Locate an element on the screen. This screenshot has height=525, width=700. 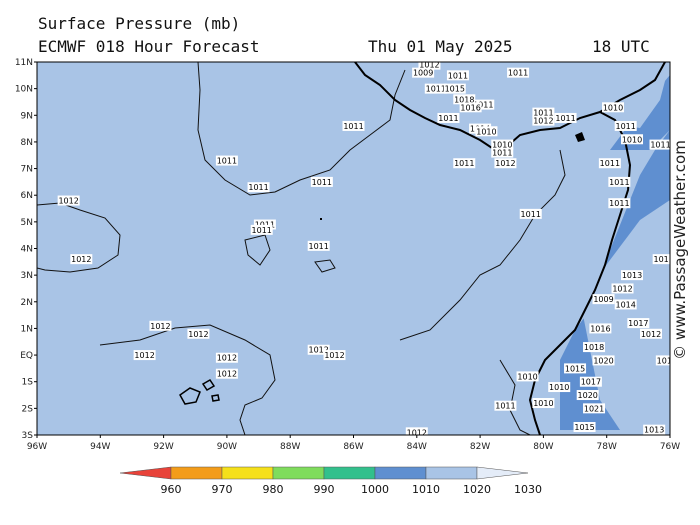
colorbar-label: 1000 is located at coordinates (375, 489).